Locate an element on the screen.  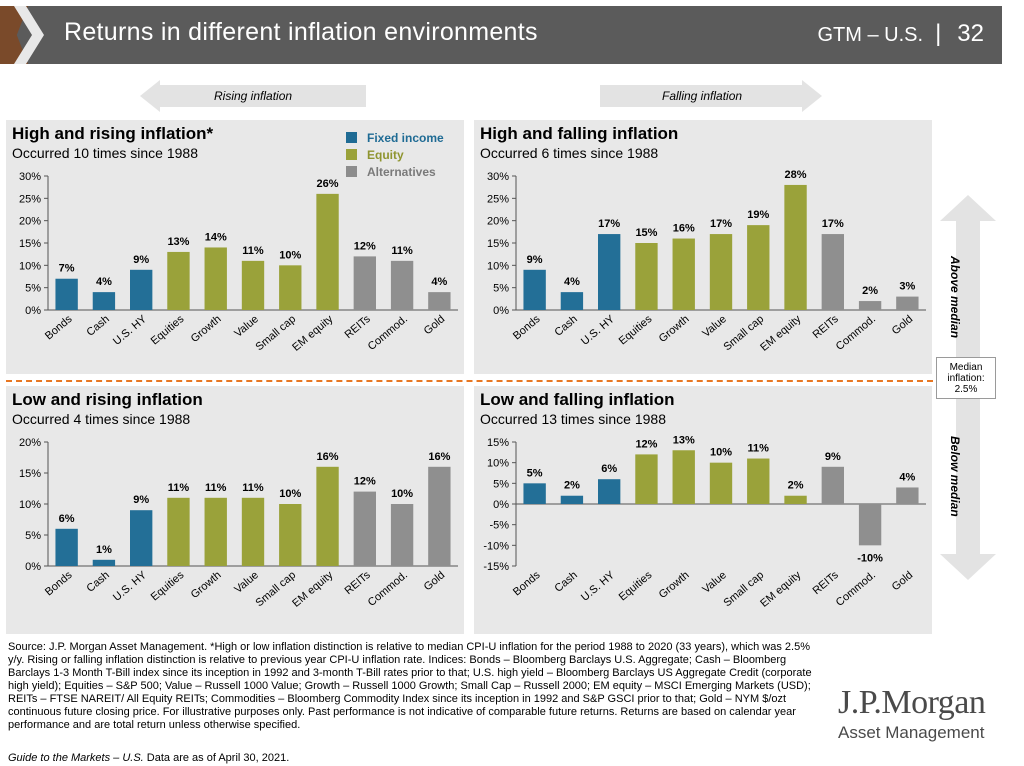
panel-title: High and rising inflation* is located at coordinates (113, 133).